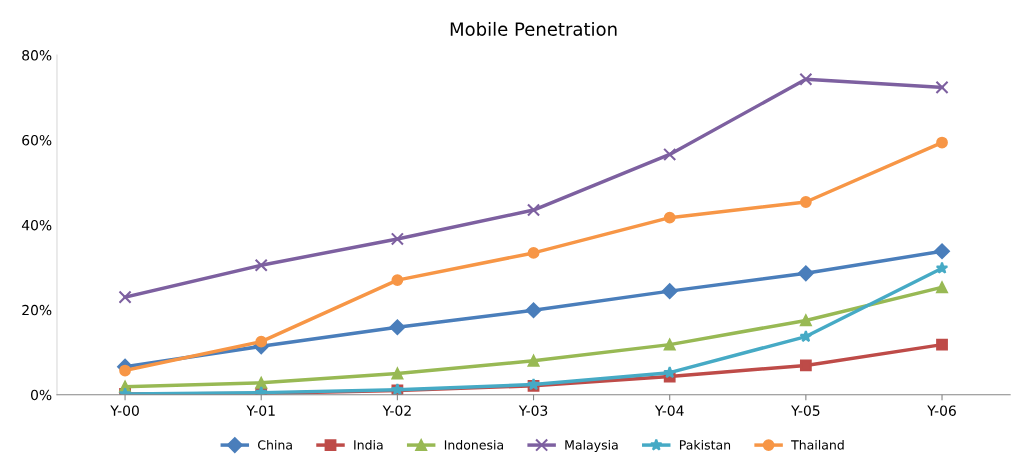 The image size is (1036, 459). I want to click on y-tick-label: 20%, so click(37, 310).